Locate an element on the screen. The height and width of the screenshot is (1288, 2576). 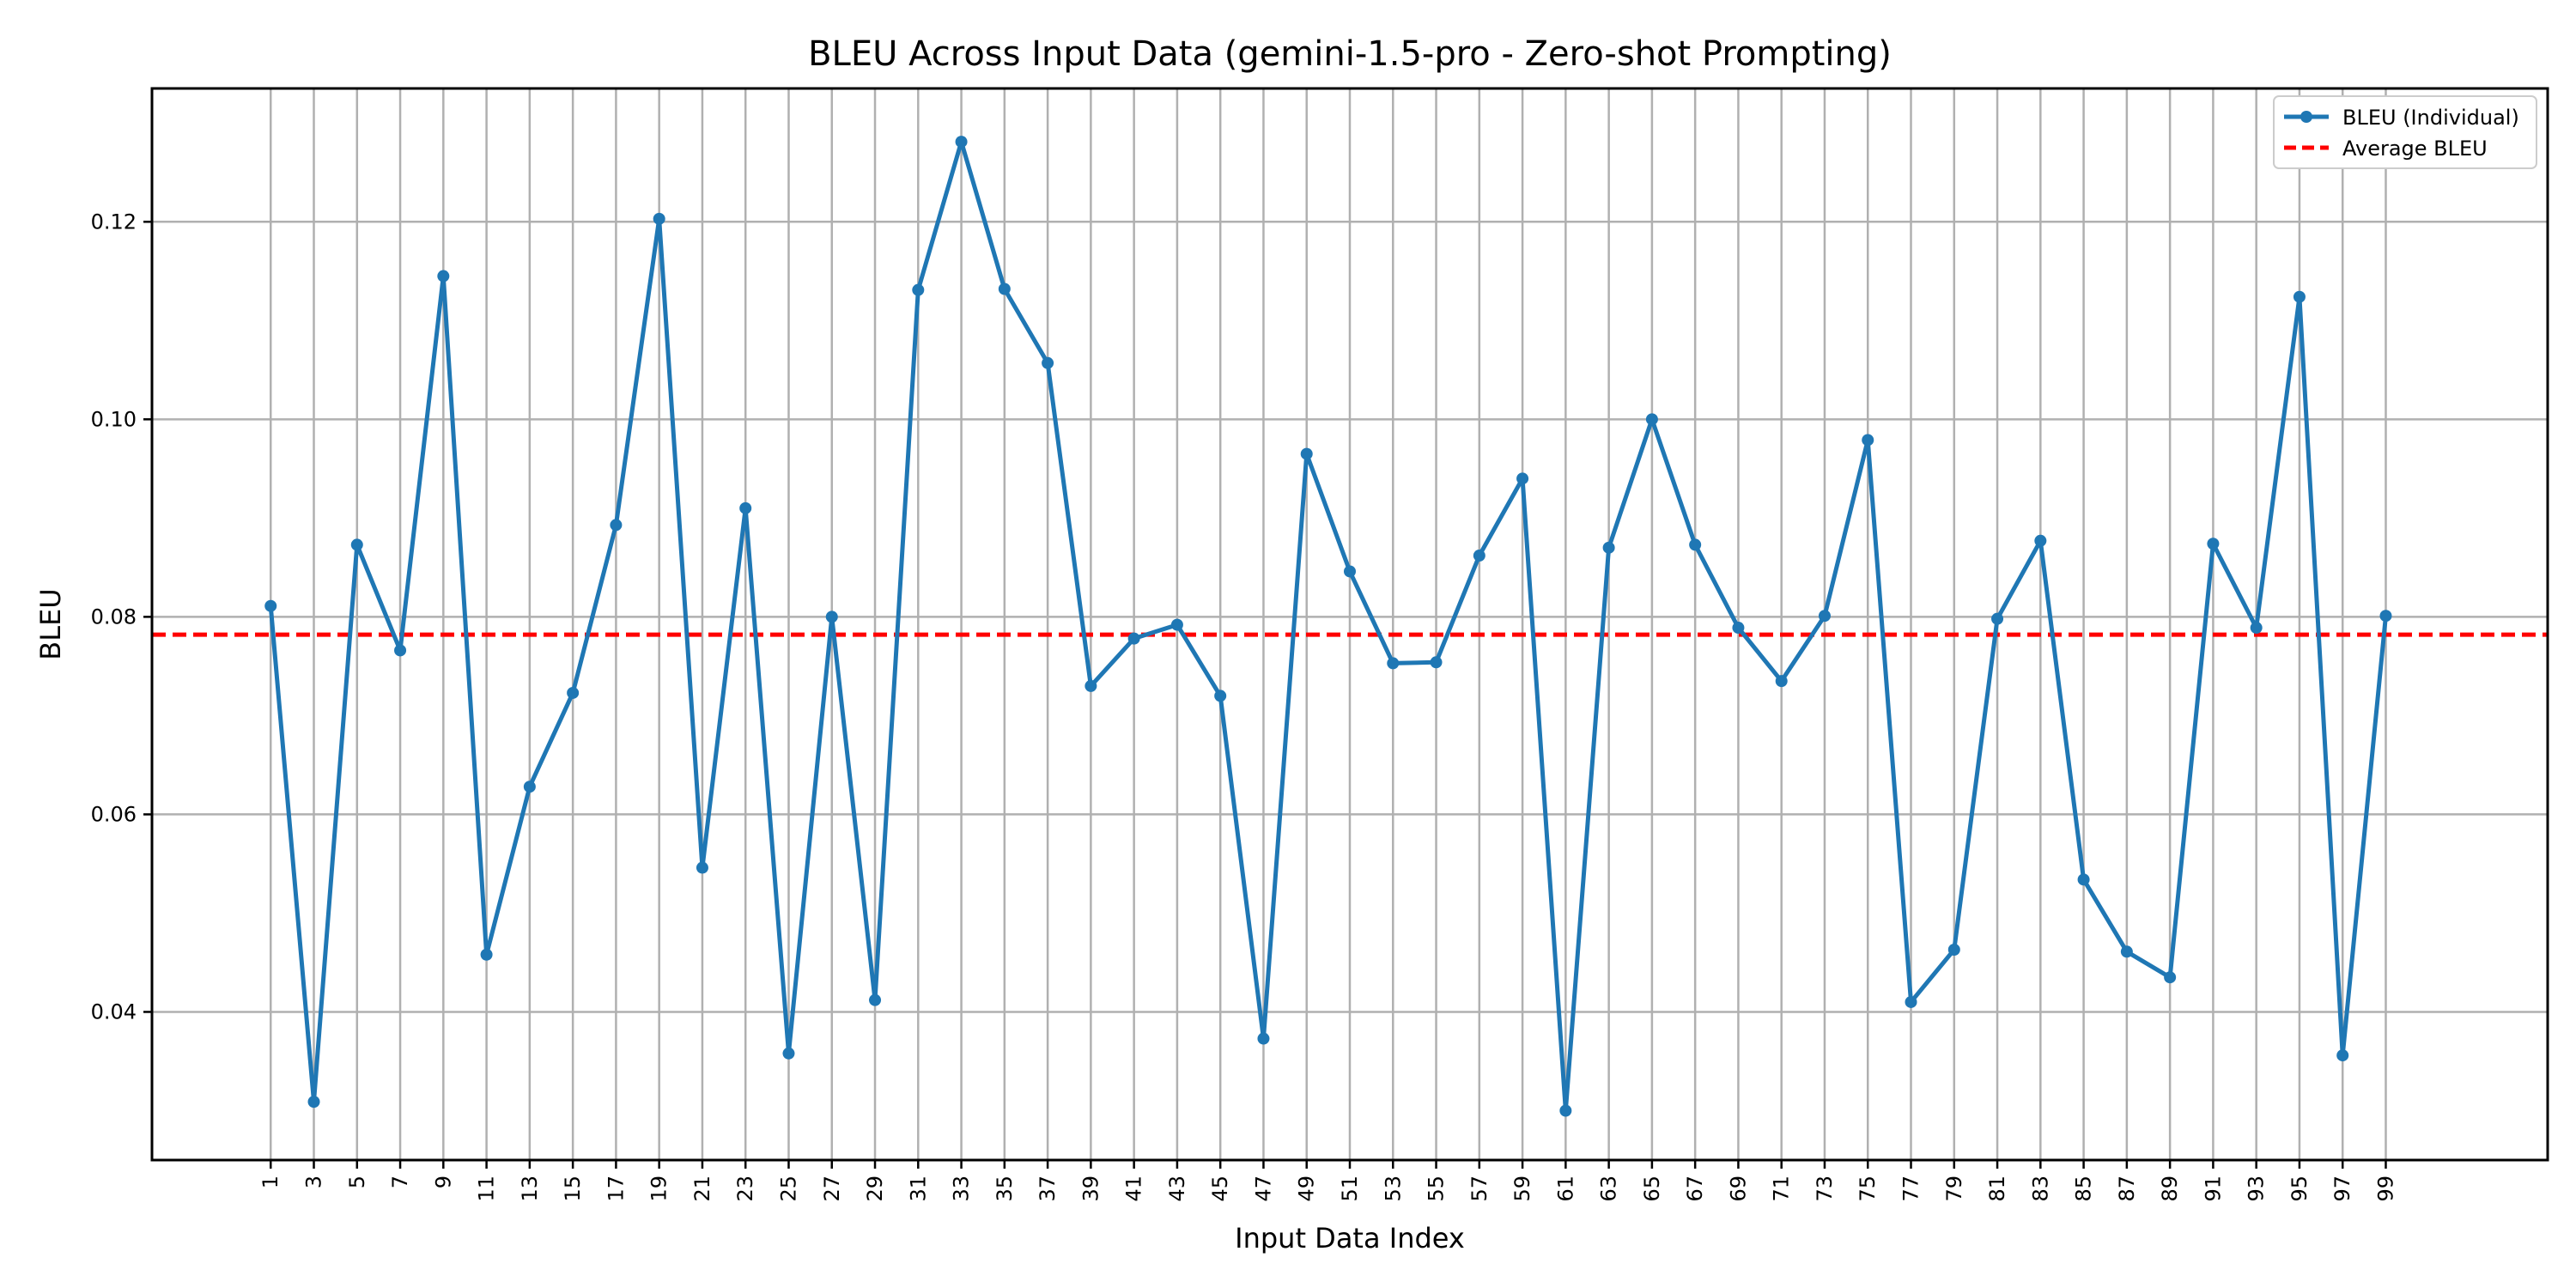
x-tick-label: 43 is located at coordinates (1177, 1189).